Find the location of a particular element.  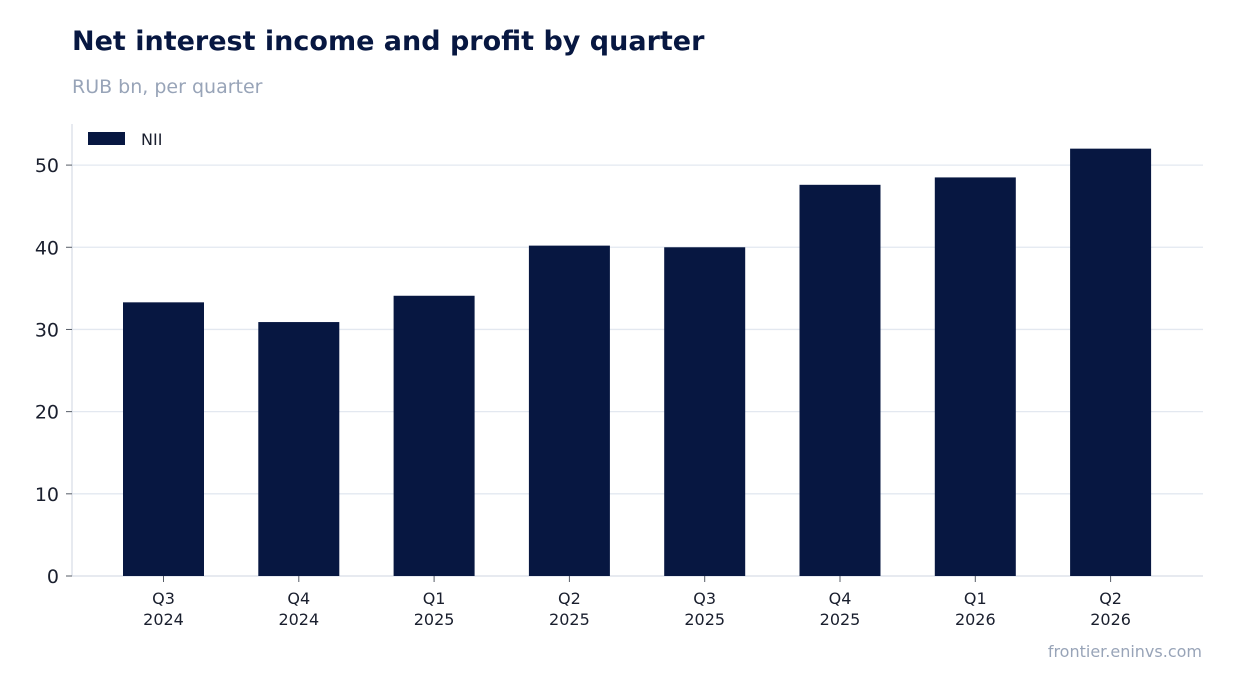

bar-q1-2025 is located at coordinates (434, 435).